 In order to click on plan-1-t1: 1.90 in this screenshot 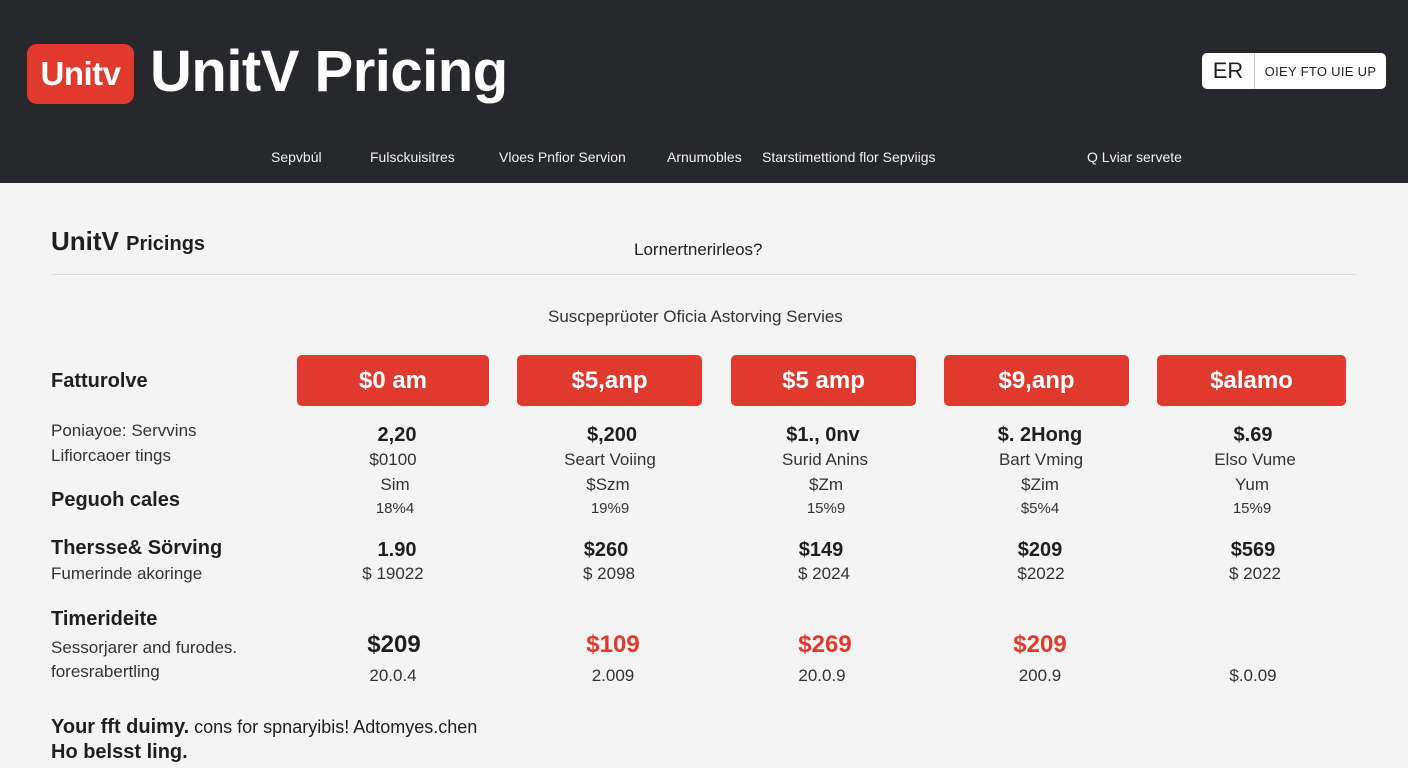, I will do `click(397, 550)`.